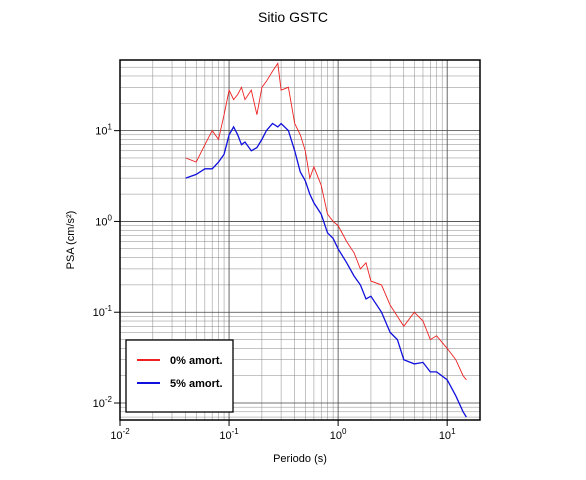 The width and height of the screenshot is (586, 480). I want to click on y-tick-label: 10¹, so click(103, 130).